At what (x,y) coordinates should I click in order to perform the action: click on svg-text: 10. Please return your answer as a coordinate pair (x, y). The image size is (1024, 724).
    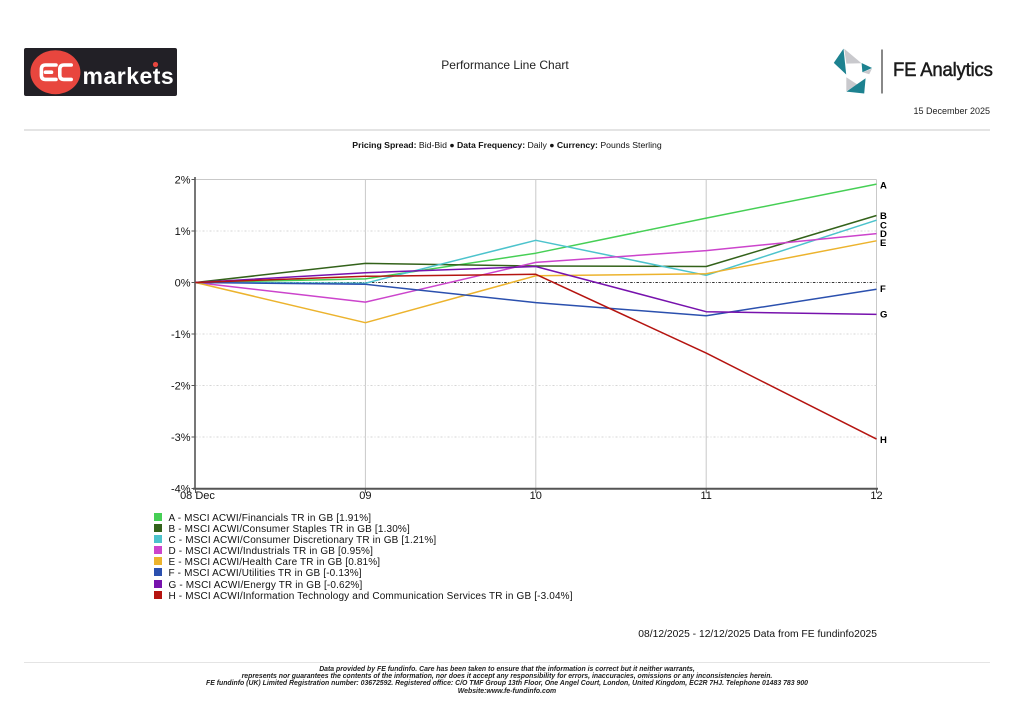
    Looking at the image, I should click on (536, 496).